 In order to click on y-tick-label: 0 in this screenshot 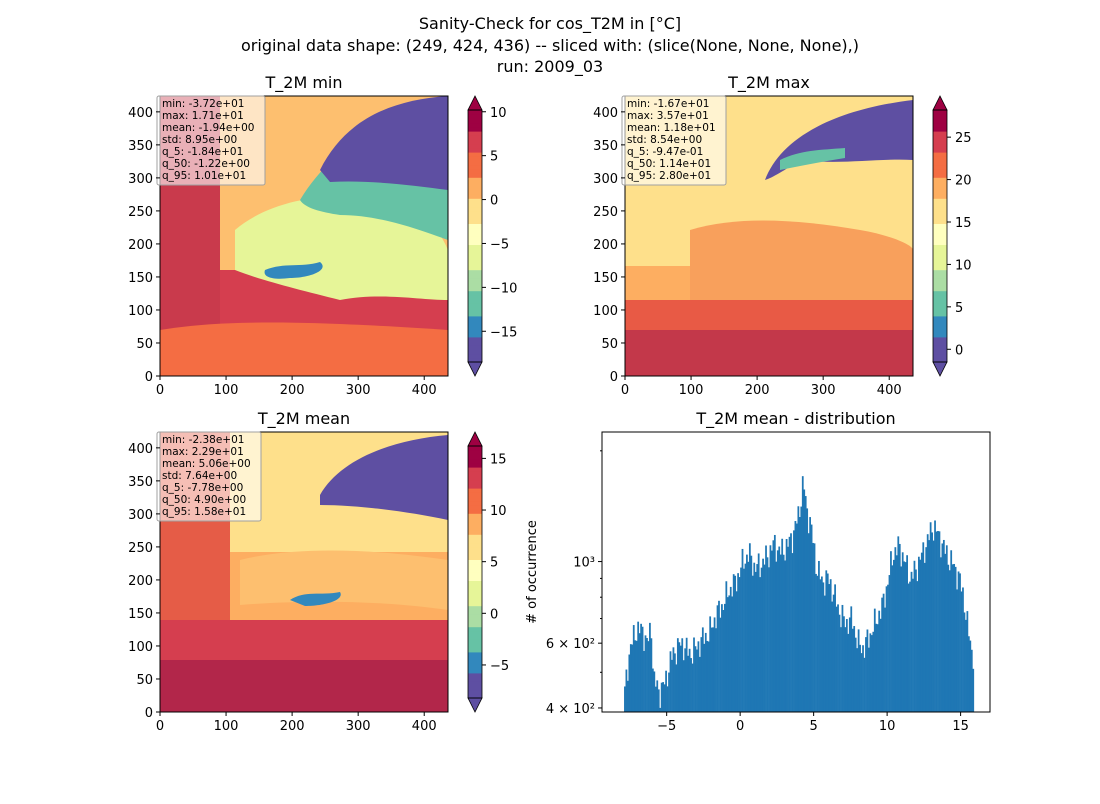, I will do `click(149, 377)`.